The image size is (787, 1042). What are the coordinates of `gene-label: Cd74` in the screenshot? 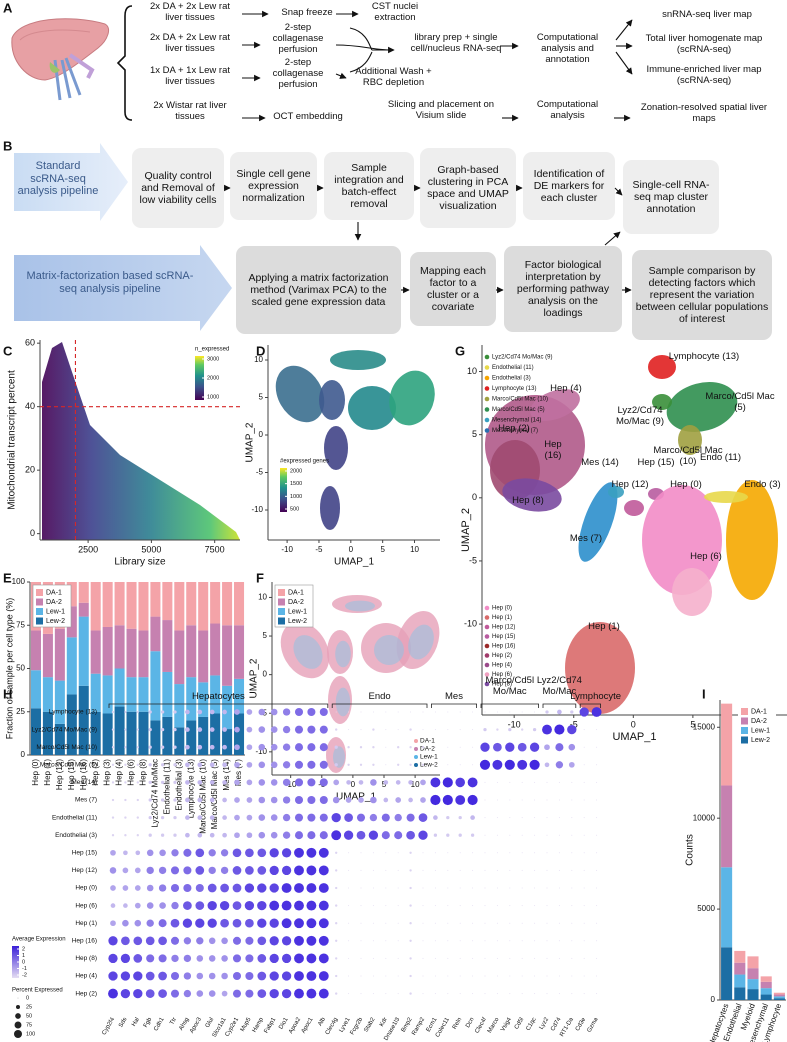 It's located at (556, 1024).